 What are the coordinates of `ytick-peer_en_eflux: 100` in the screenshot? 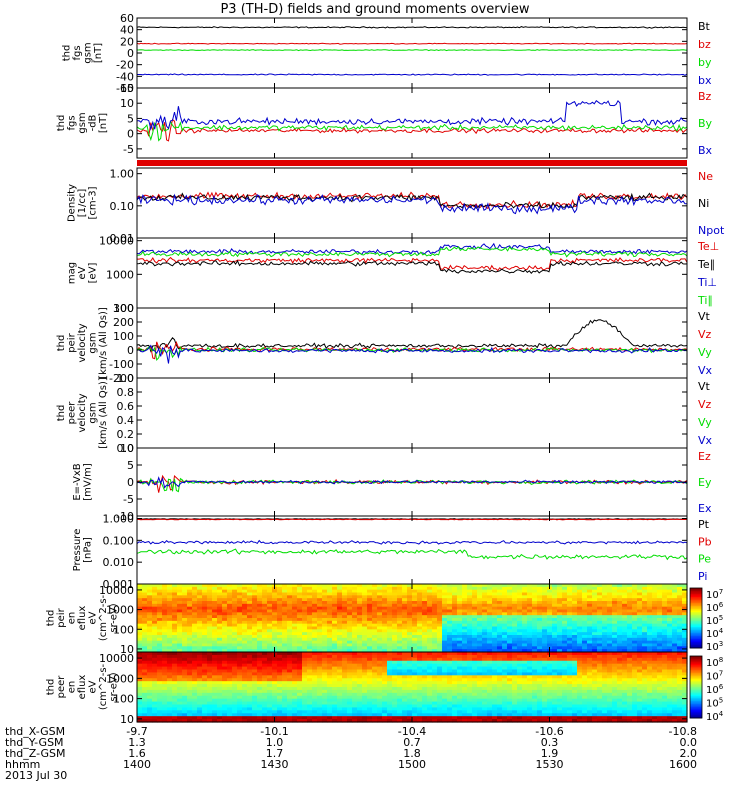 It's located at (123, 699).